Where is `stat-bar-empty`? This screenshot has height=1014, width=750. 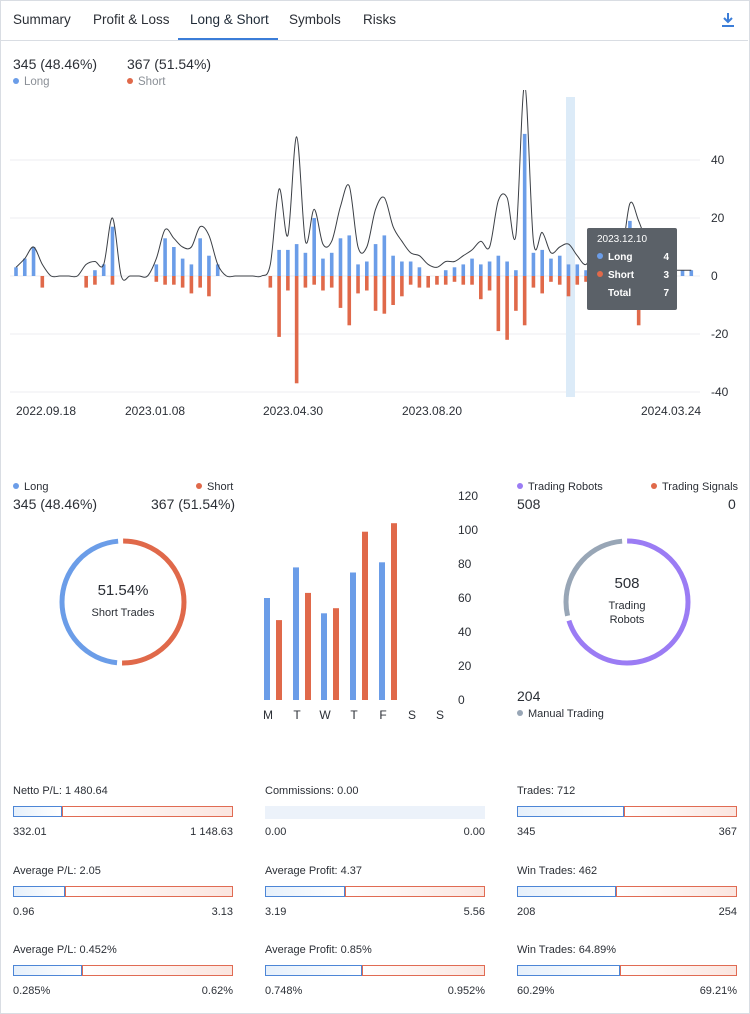
stat-bar-empty is located at coordinates (375, 812).